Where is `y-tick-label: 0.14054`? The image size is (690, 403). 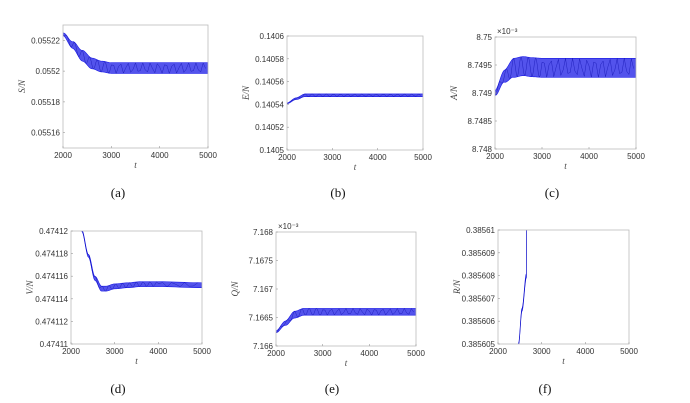 y-tick-label: 0.14054 is located at coordinates (269, 104).